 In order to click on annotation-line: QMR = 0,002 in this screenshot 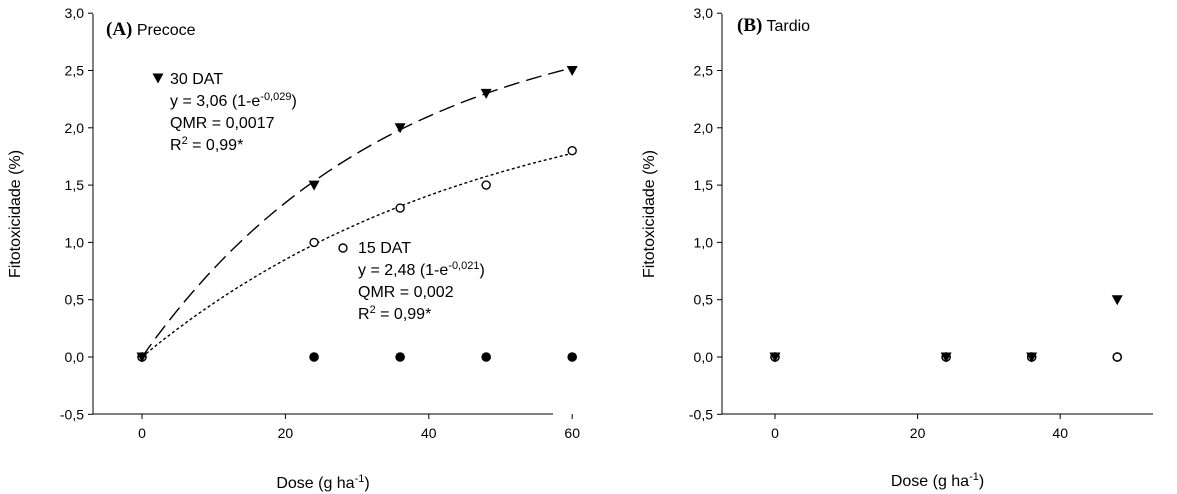, I will do `click(406, 292)`.